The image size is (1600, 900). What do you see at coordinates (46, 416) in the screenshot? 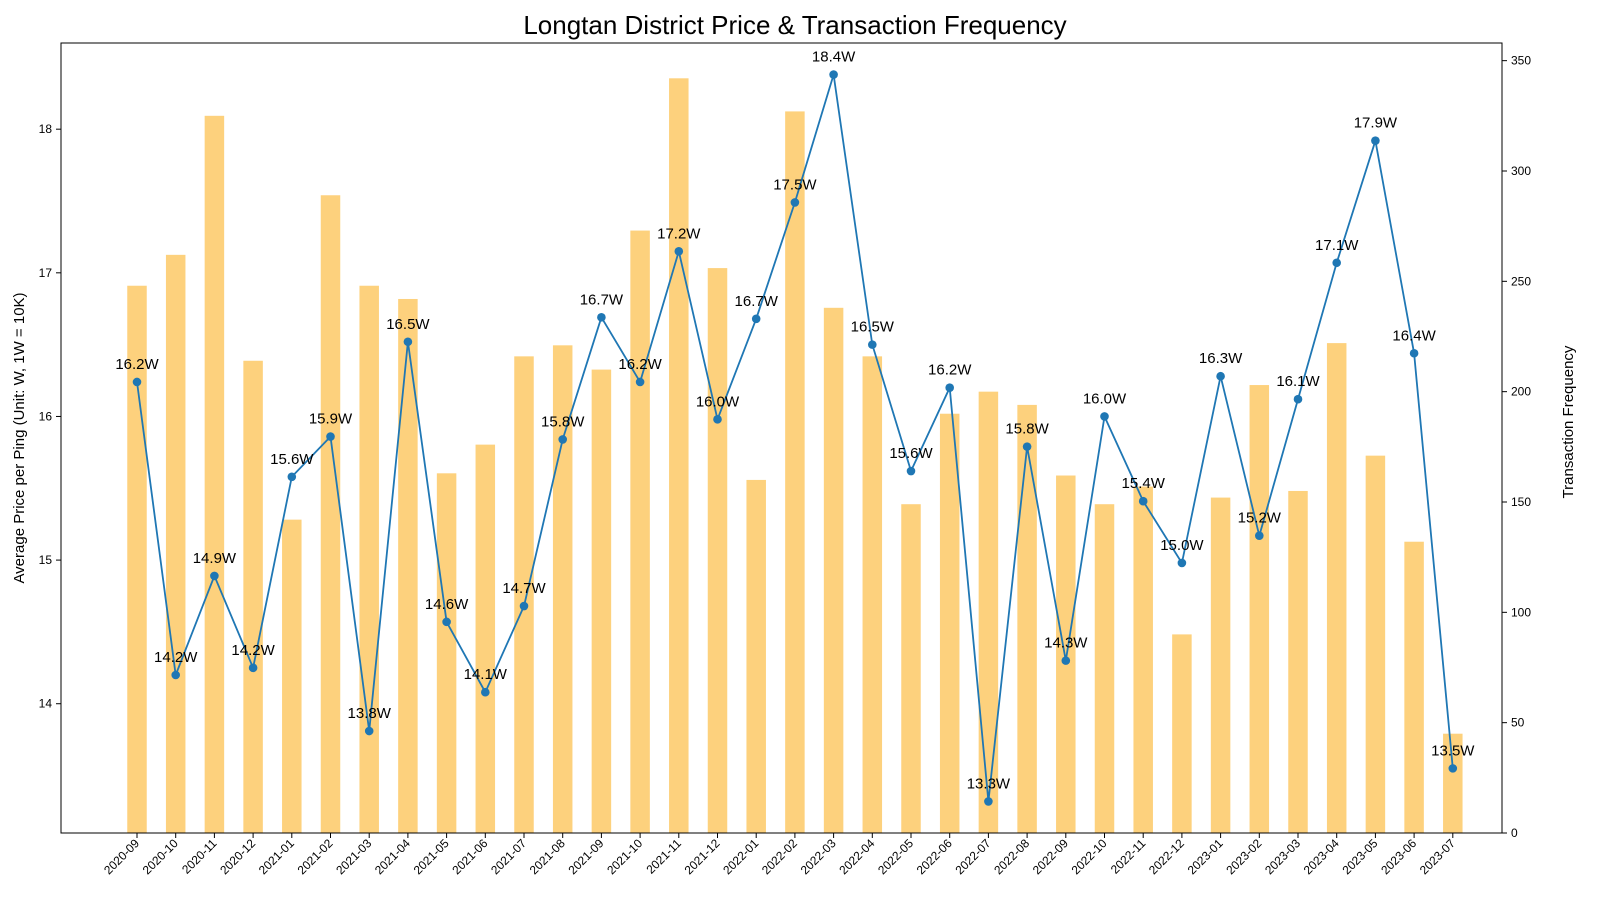
I see `y-left-tick-label: 16` at bounding box center [46, 416].